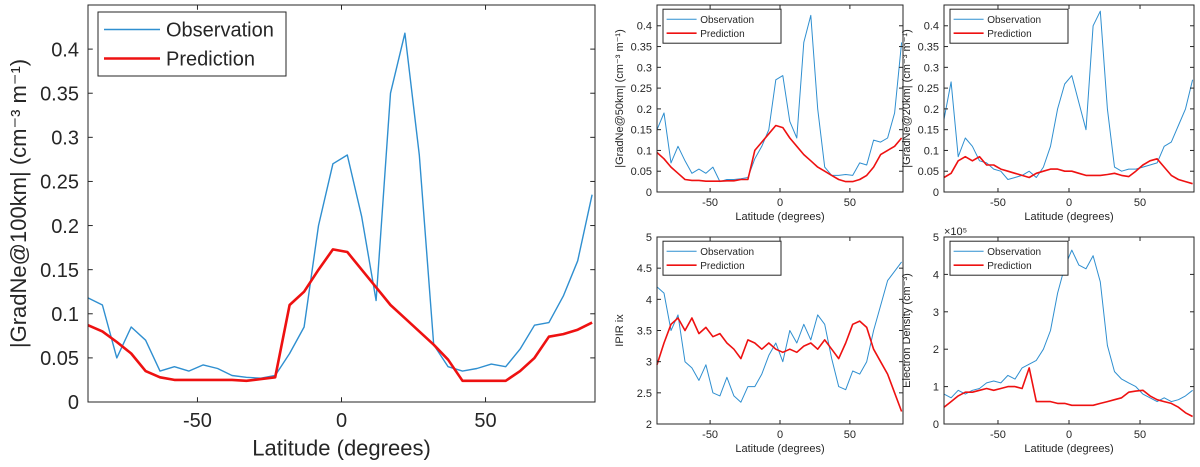  What do you see at coordinates (620, 330) in the screenshot?
I see `y-axis-label: IPIR ix` at bounding box center [620, 330].